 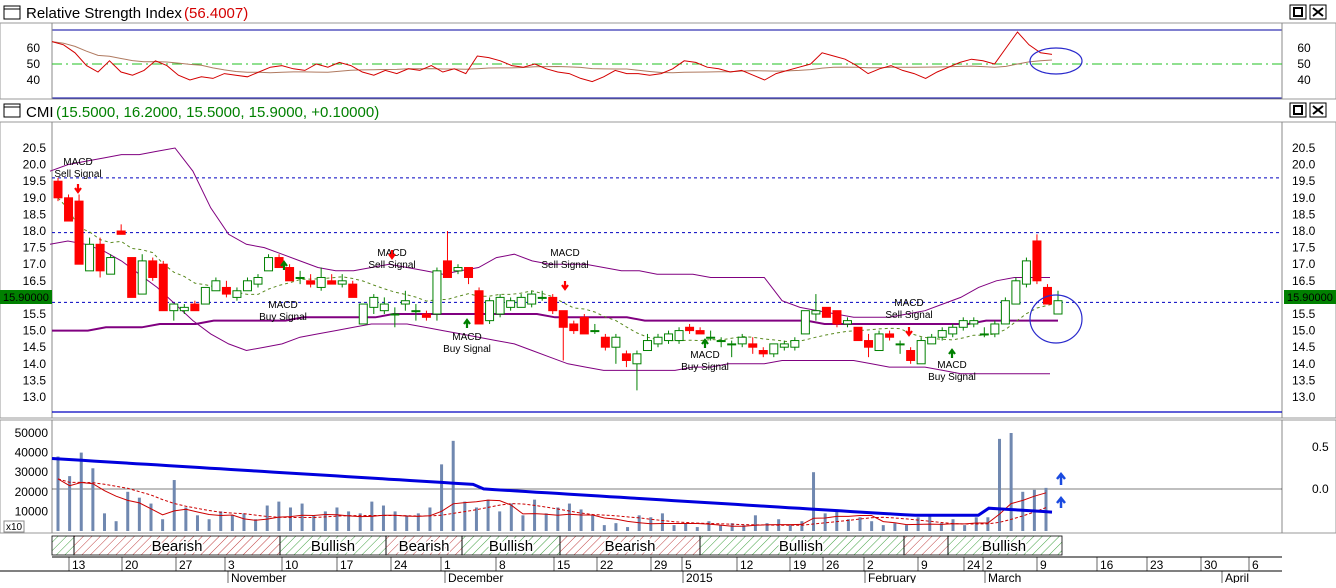 I want to click on price-tick-right: 14.0, so click(x=1304, y=364).